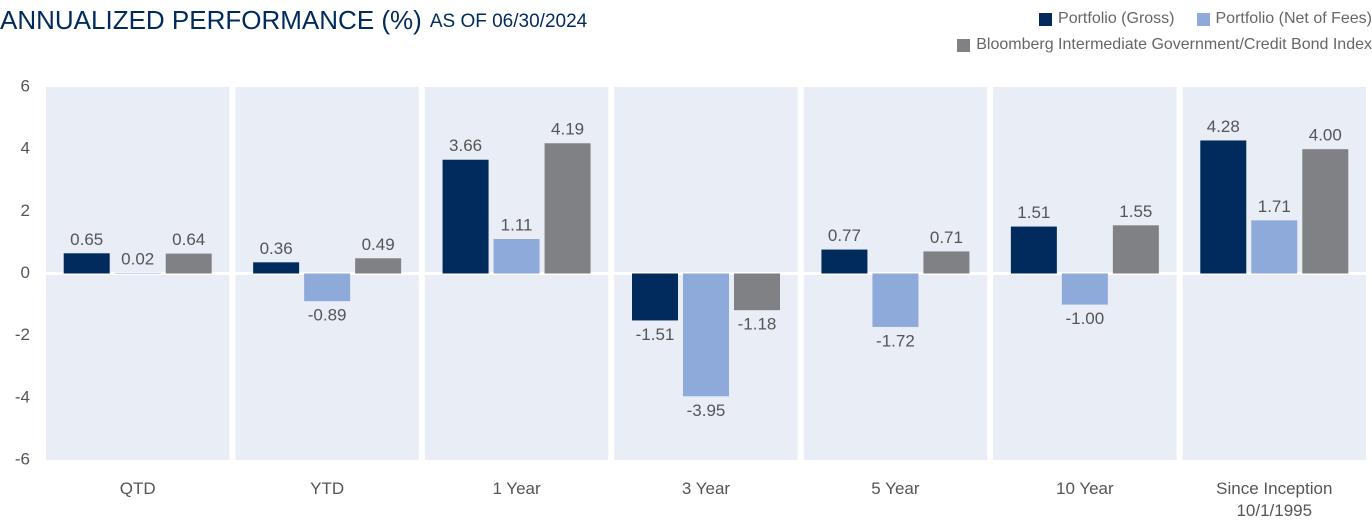 Image resolution: width=1372 pixels, height=522 pixels. I want to click on data-label: -1.18, so click(757, 324).